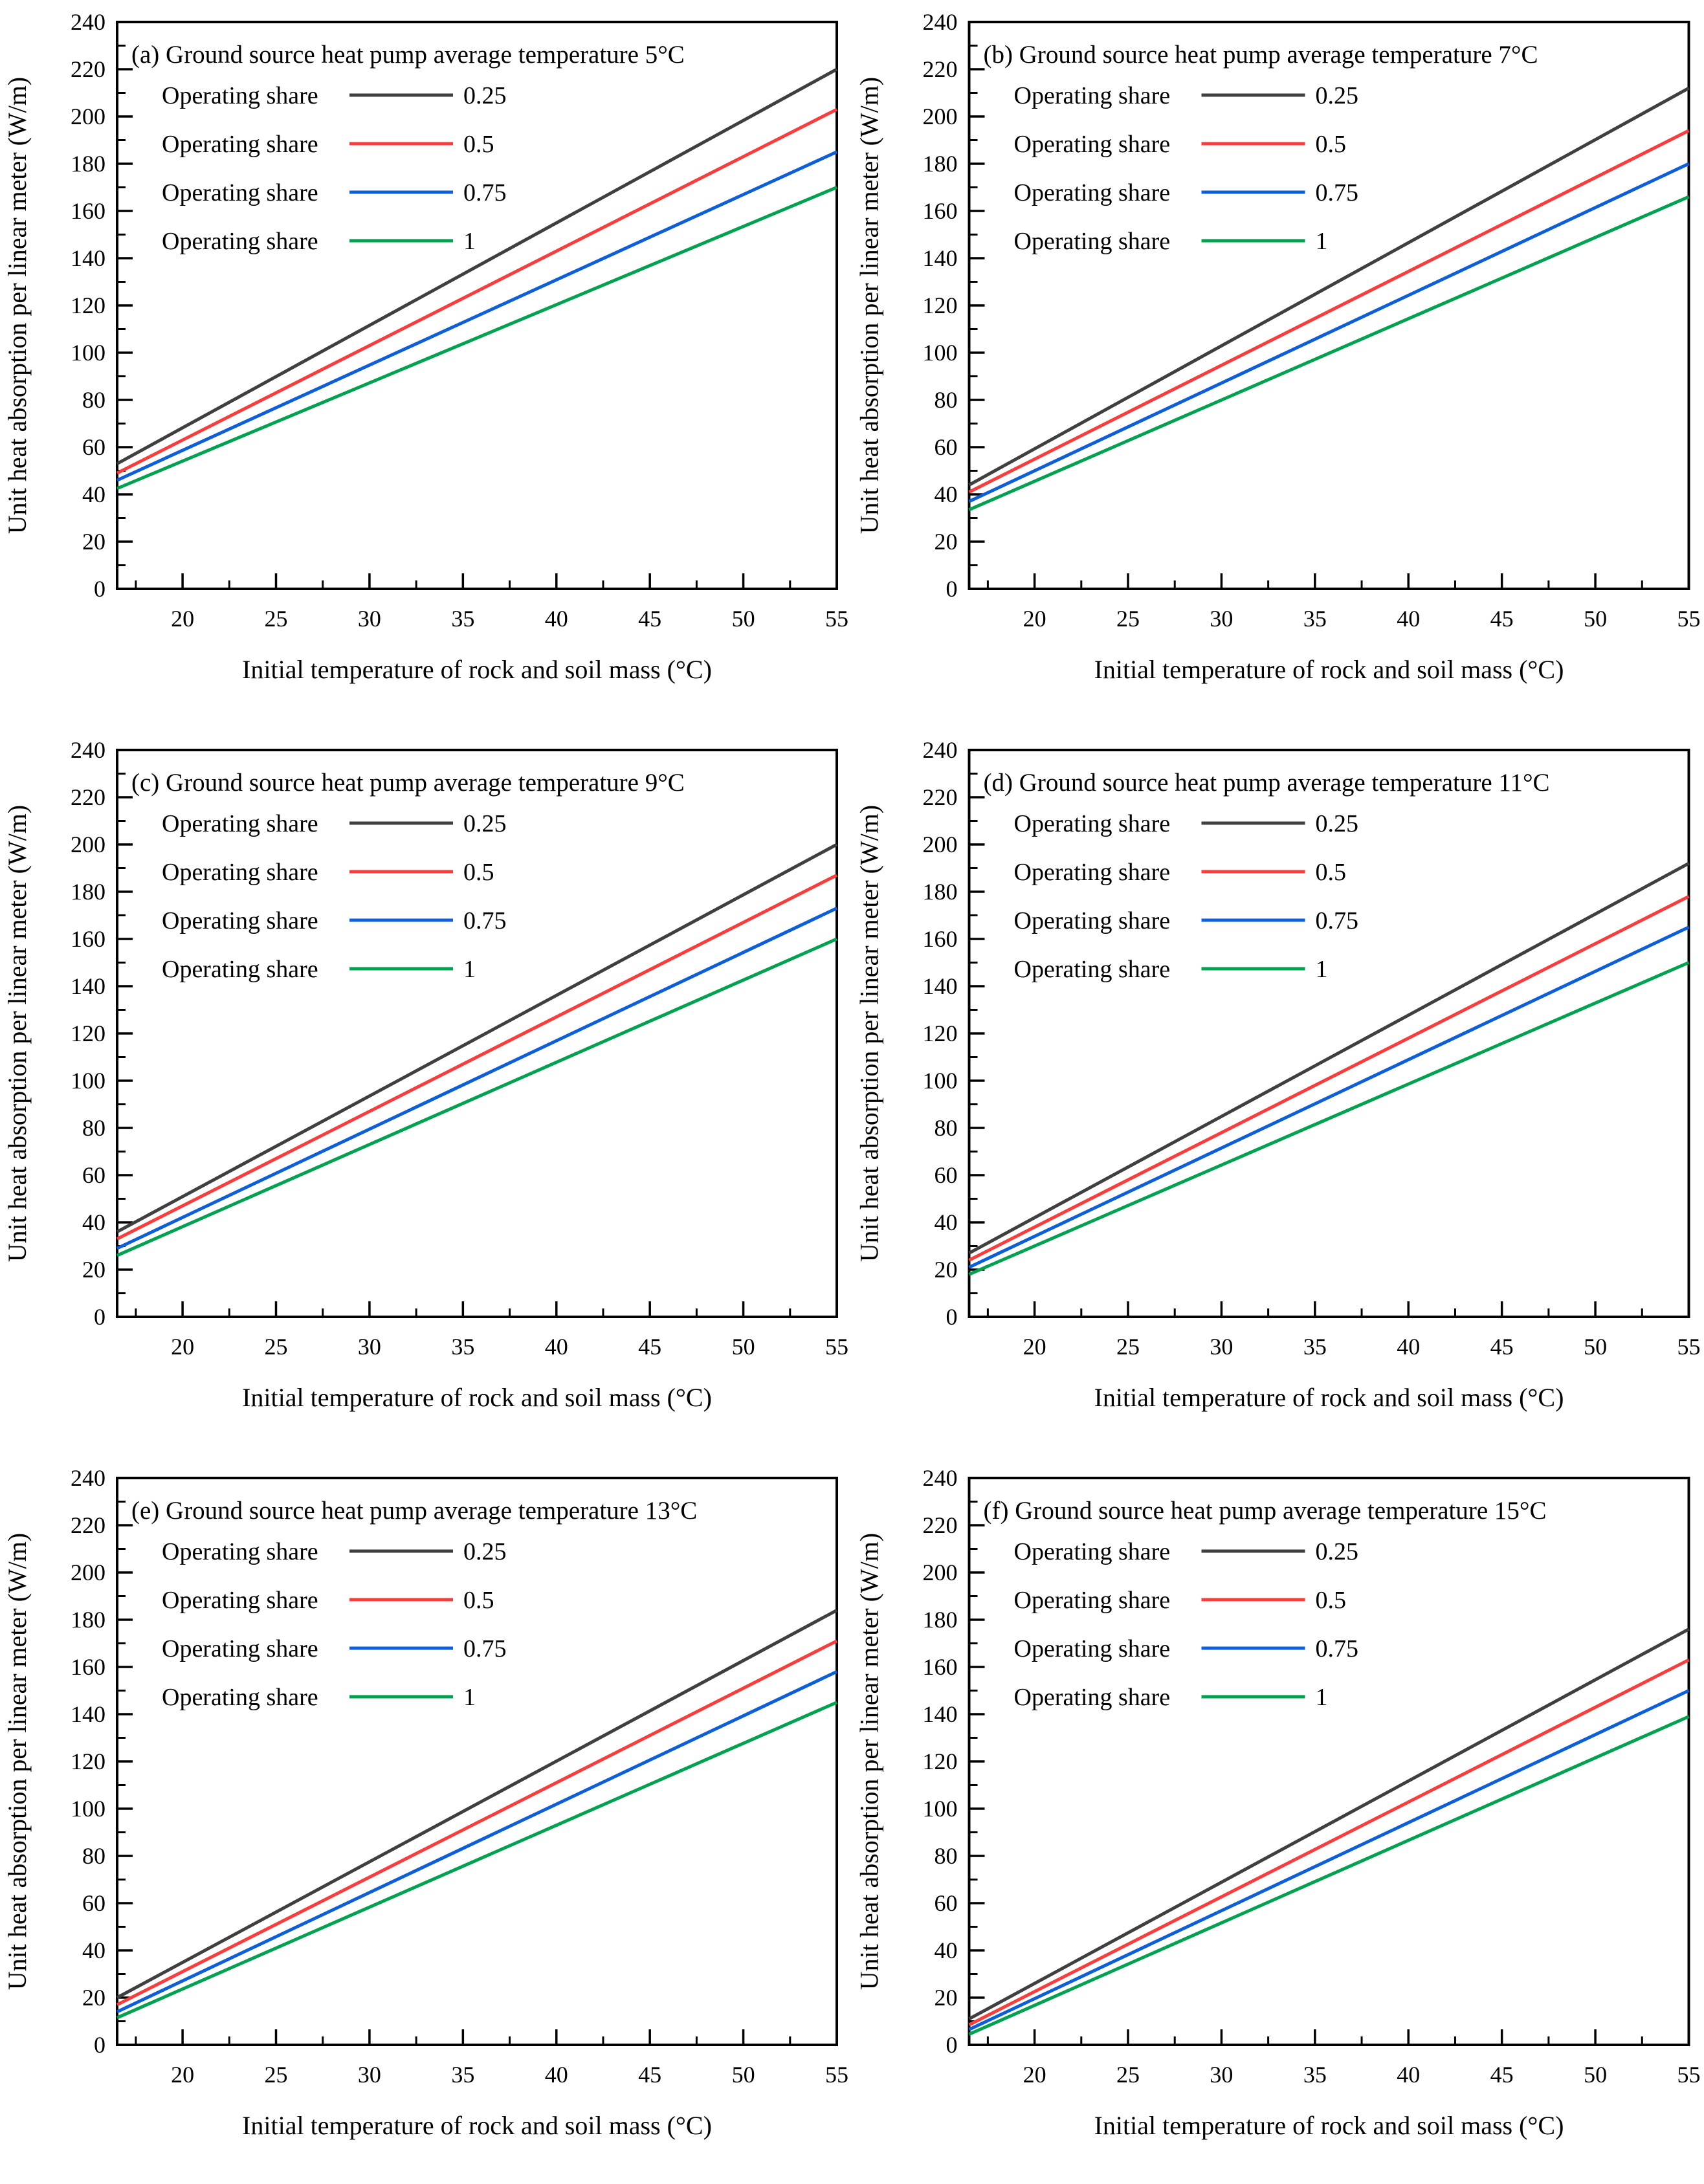 The height and width of the screenshot is (2184, 1704). I want to click on x-tick-label: 35, so click(462, 1347).